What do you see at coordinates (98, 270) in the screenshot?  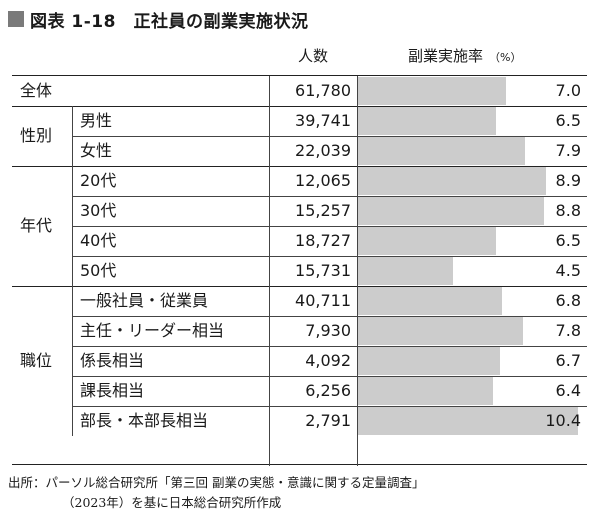 I see `row-label: 50代` at bounding box center [98, 270].